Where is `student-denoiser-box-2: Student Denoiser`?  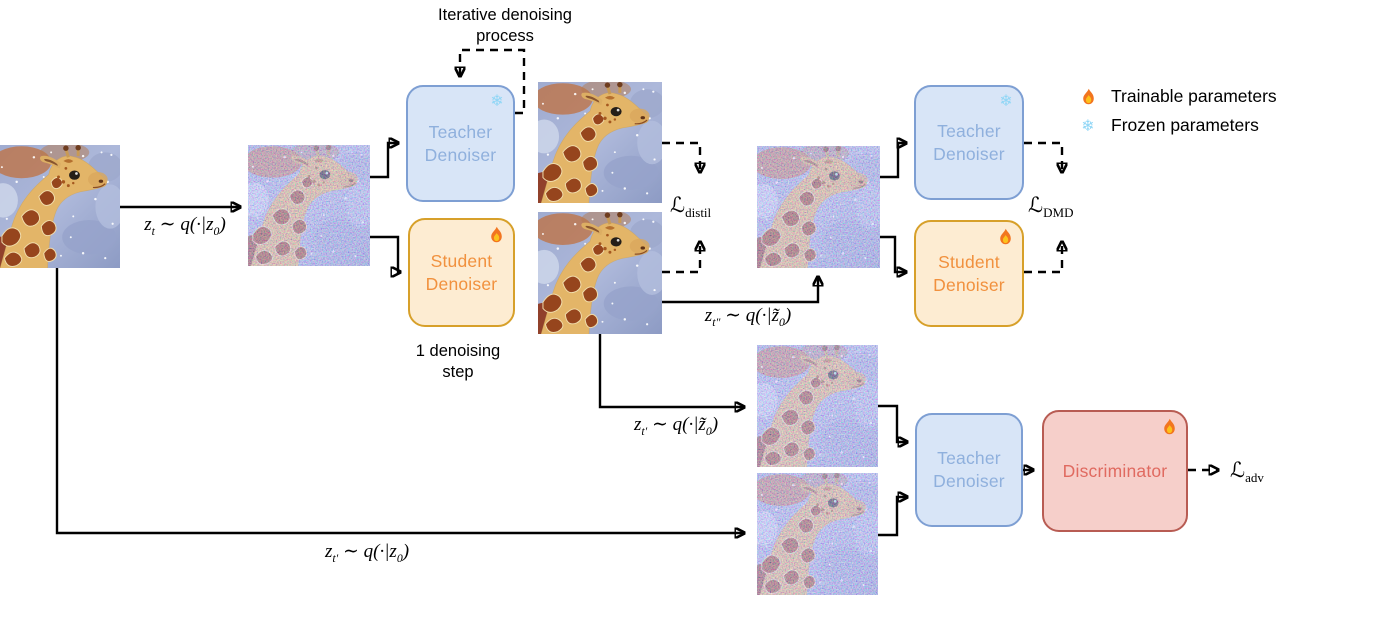 student-denoiser-box-2: Student Denoiser is located at coordinates (969, 273).